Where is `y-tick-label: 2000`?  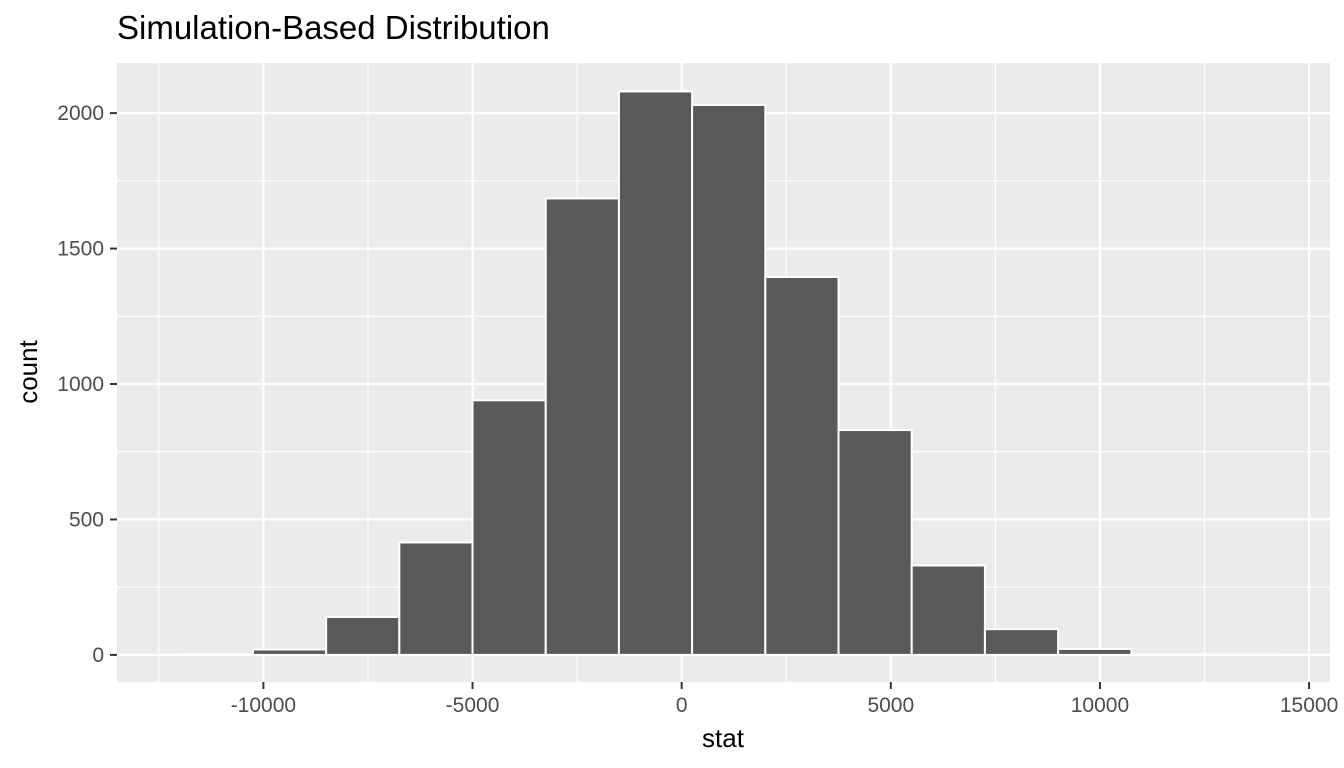 y-tick-label: 2000 is located at coordinates (80, 113).